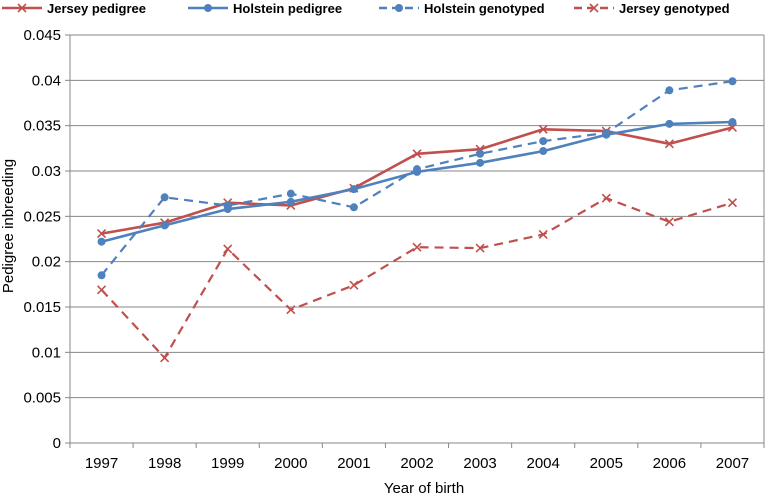 The image size is (778, 497). I want to click on y-tick-label: 0.025, so click(42, 216).